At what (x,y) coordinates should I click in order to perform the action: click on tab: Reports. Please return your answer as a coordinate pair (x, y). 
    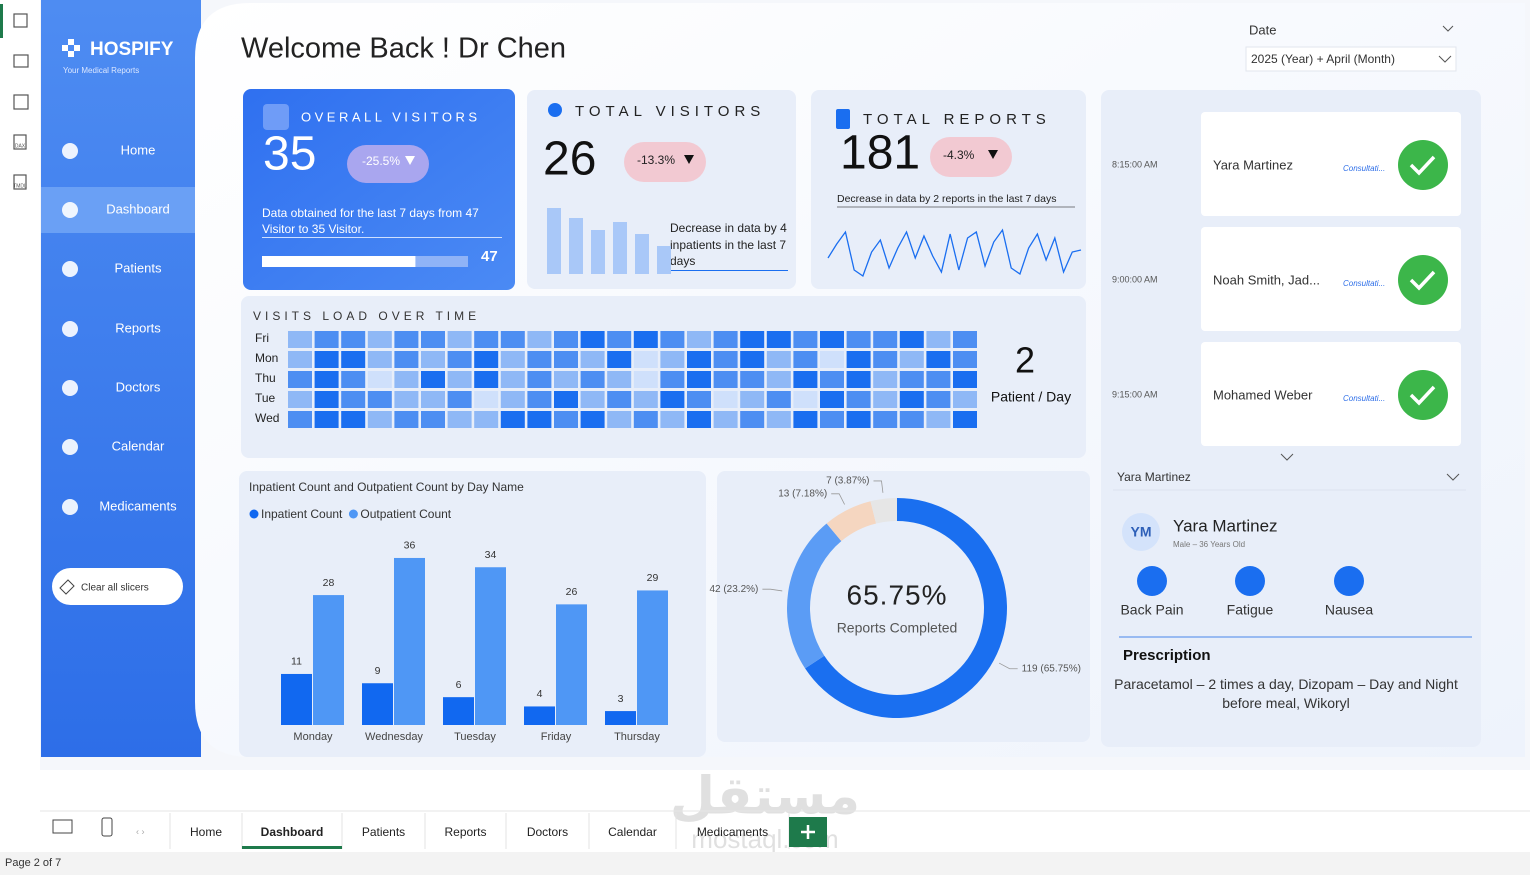
    Looking at the image, I should click on (465, 832).